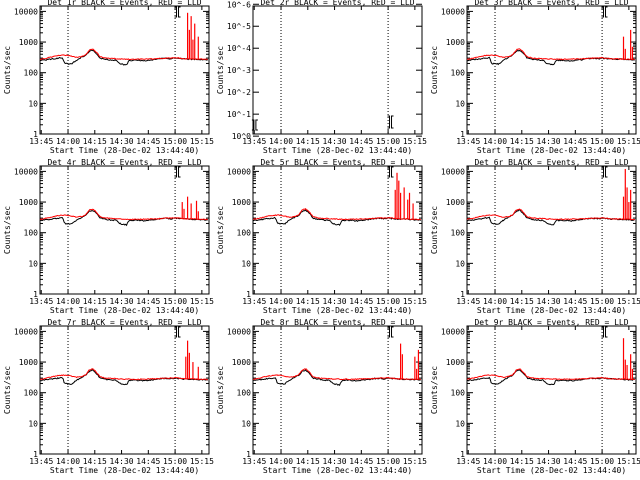 This screenshot has width=640, height=480. I want to click on y-tick-label: 10^-2, so click(239, 92).